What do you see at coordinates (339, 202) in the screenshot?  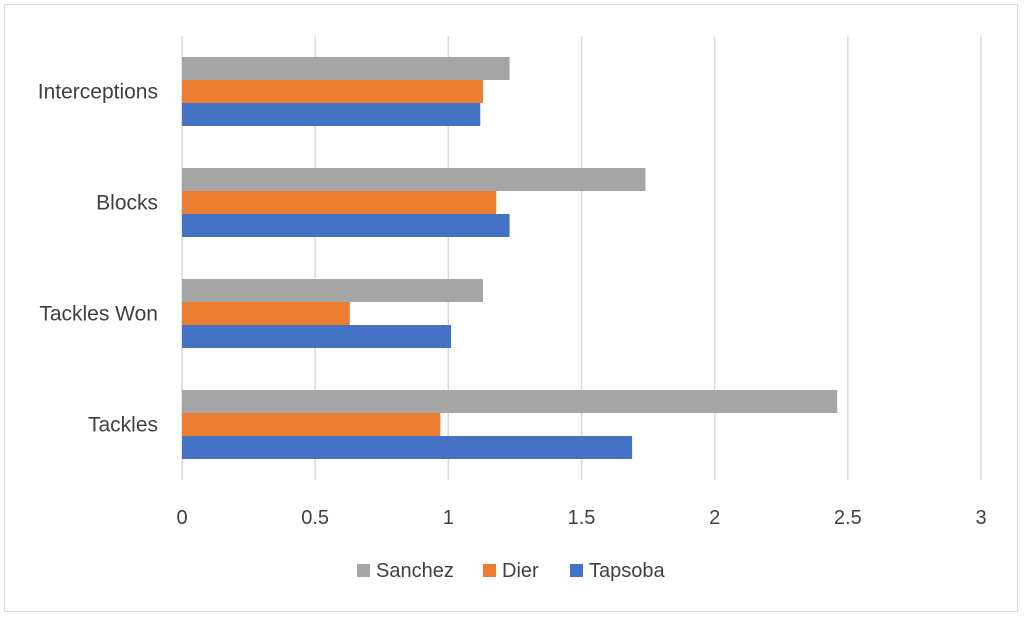 I see `bar-dier-blocks` at bounding box center [339, 202].